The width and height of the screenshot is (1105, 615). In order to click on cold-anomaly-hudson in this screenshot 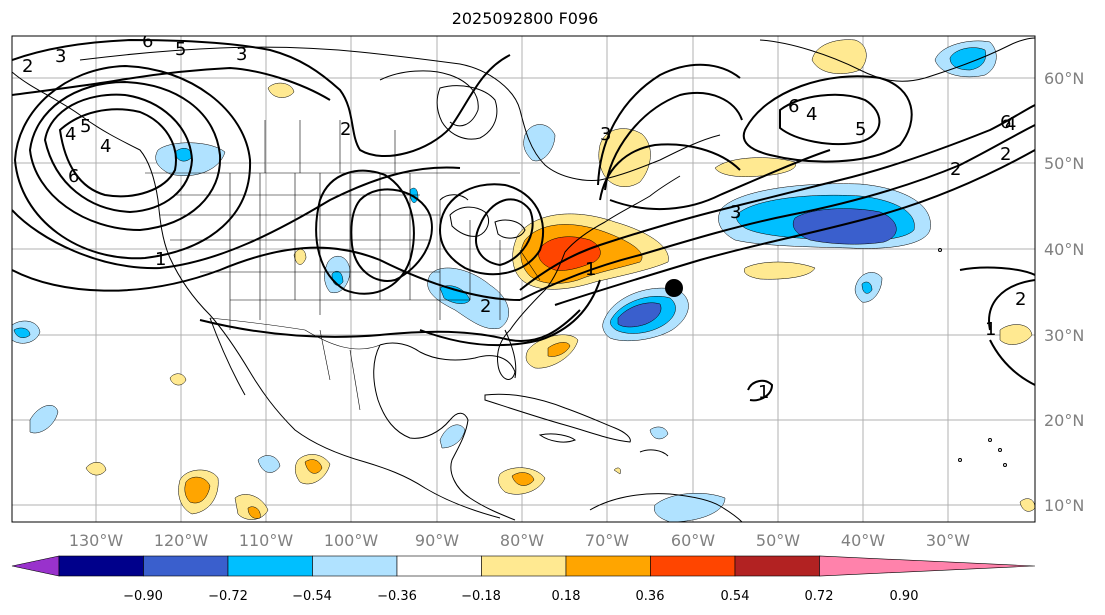, I will do `click(539, 143)`.